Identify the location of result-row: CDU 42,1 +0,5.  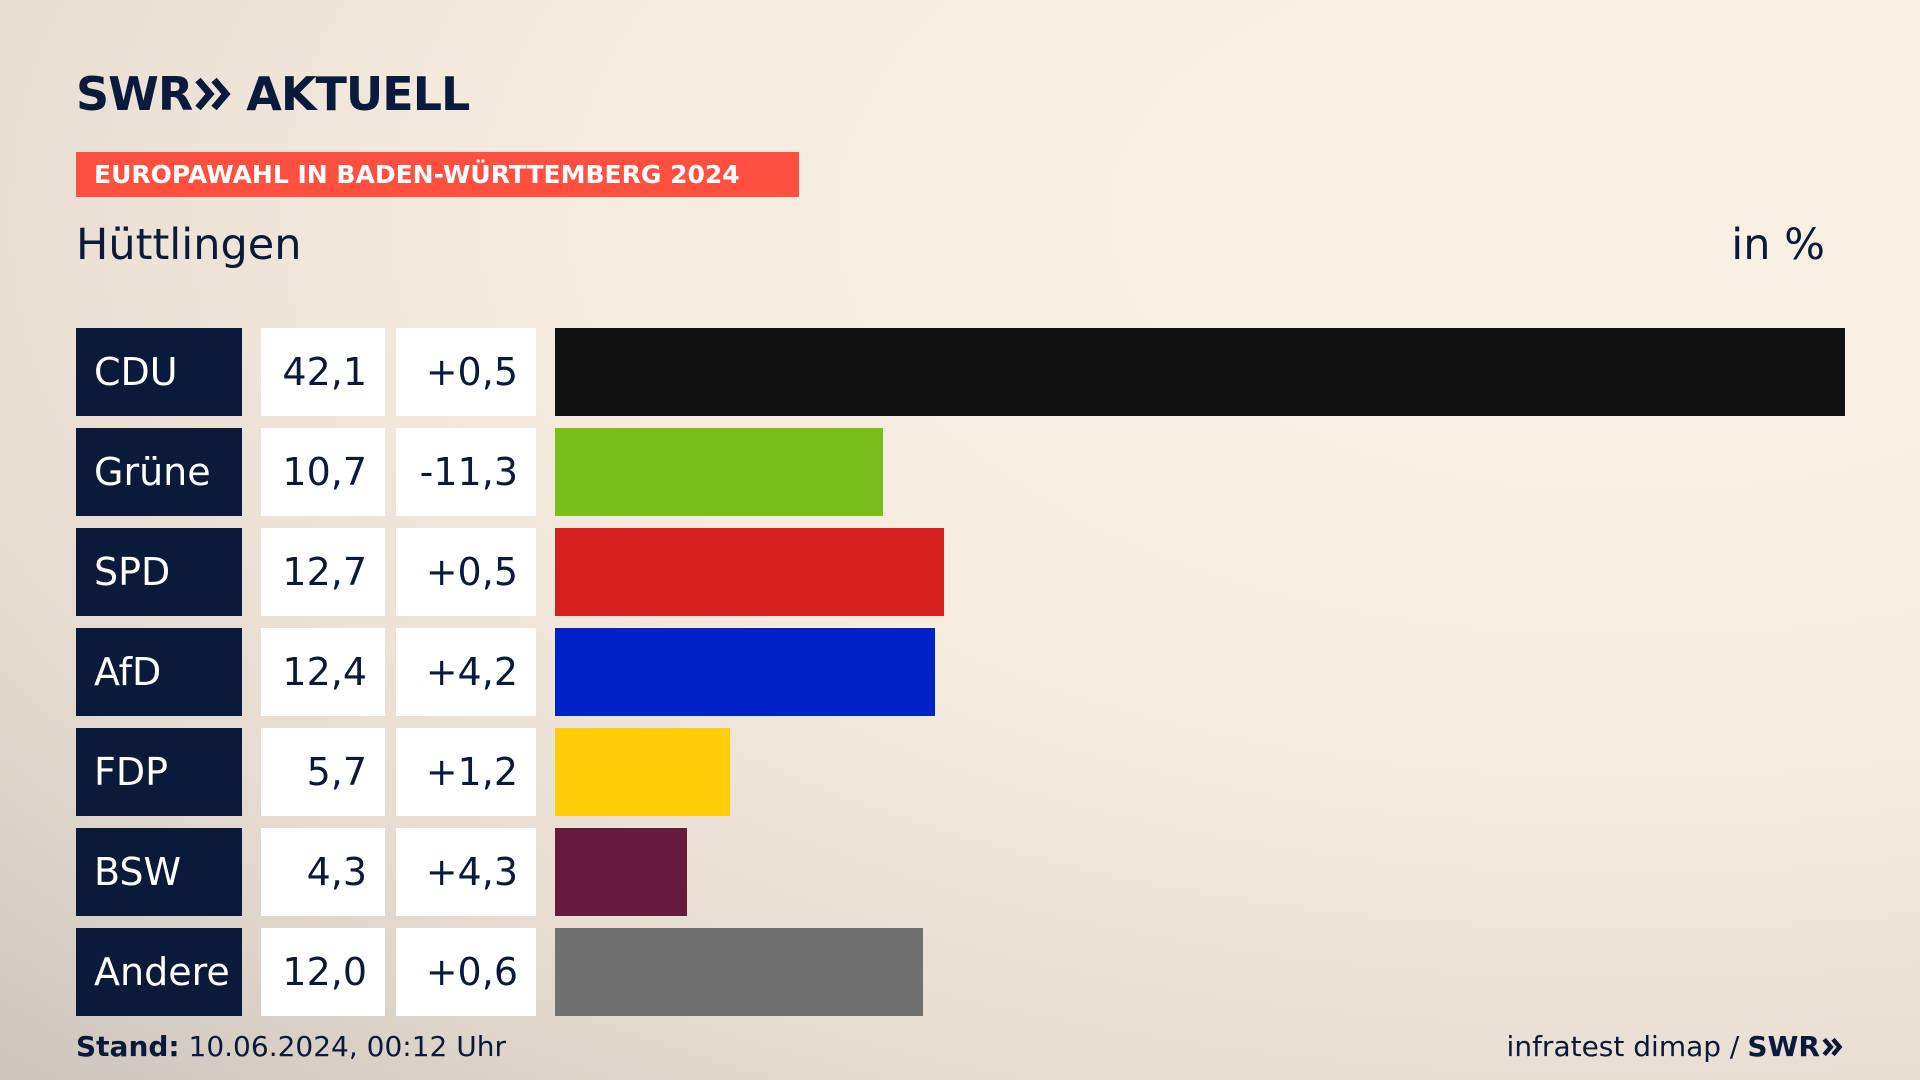
(961, 372).